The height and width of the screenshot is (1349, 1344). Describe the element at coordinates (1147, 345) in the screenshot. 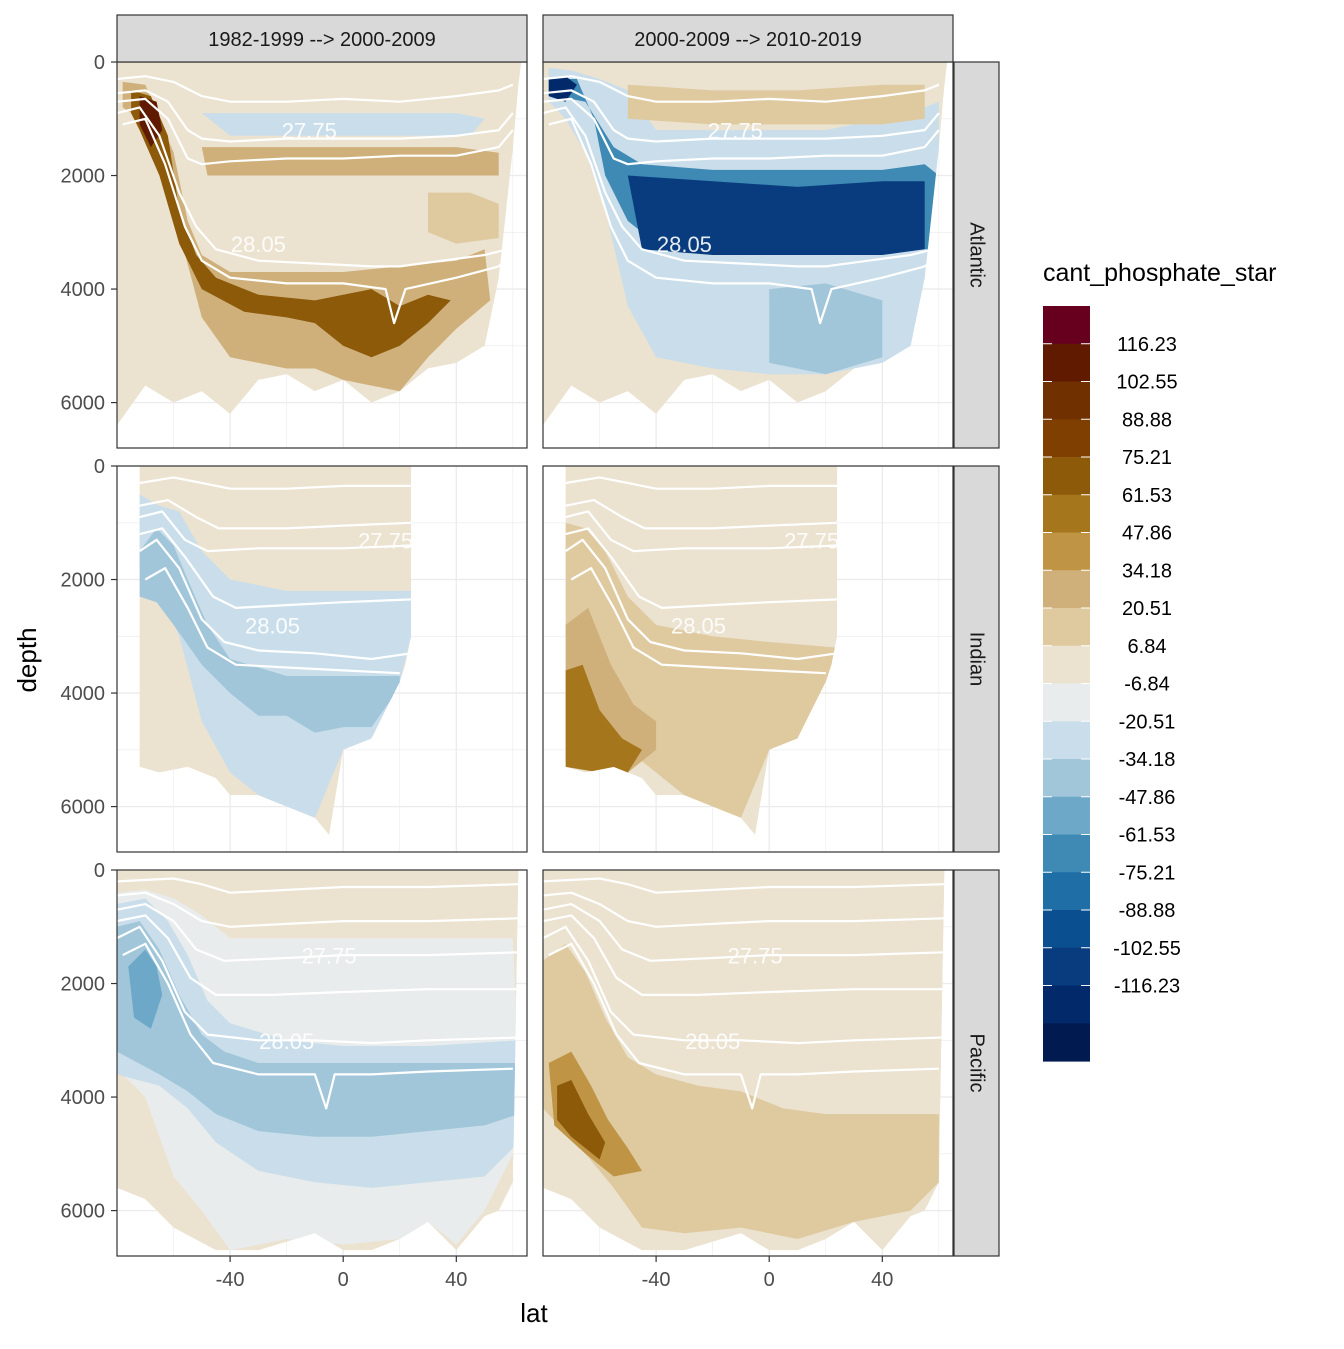

I see `legend-break-label: 116.23` at that location.